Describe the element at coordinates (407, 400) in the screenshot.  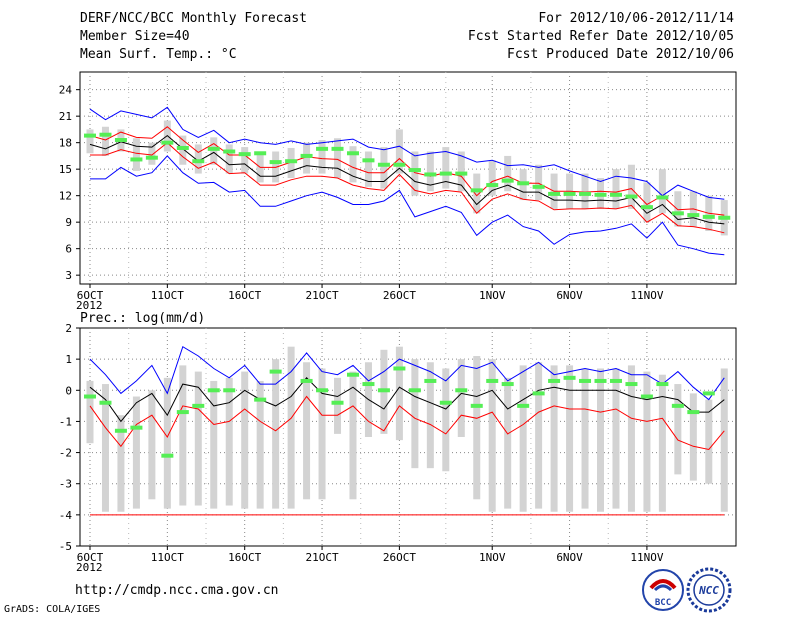
I see `series-line-mean` at that location.